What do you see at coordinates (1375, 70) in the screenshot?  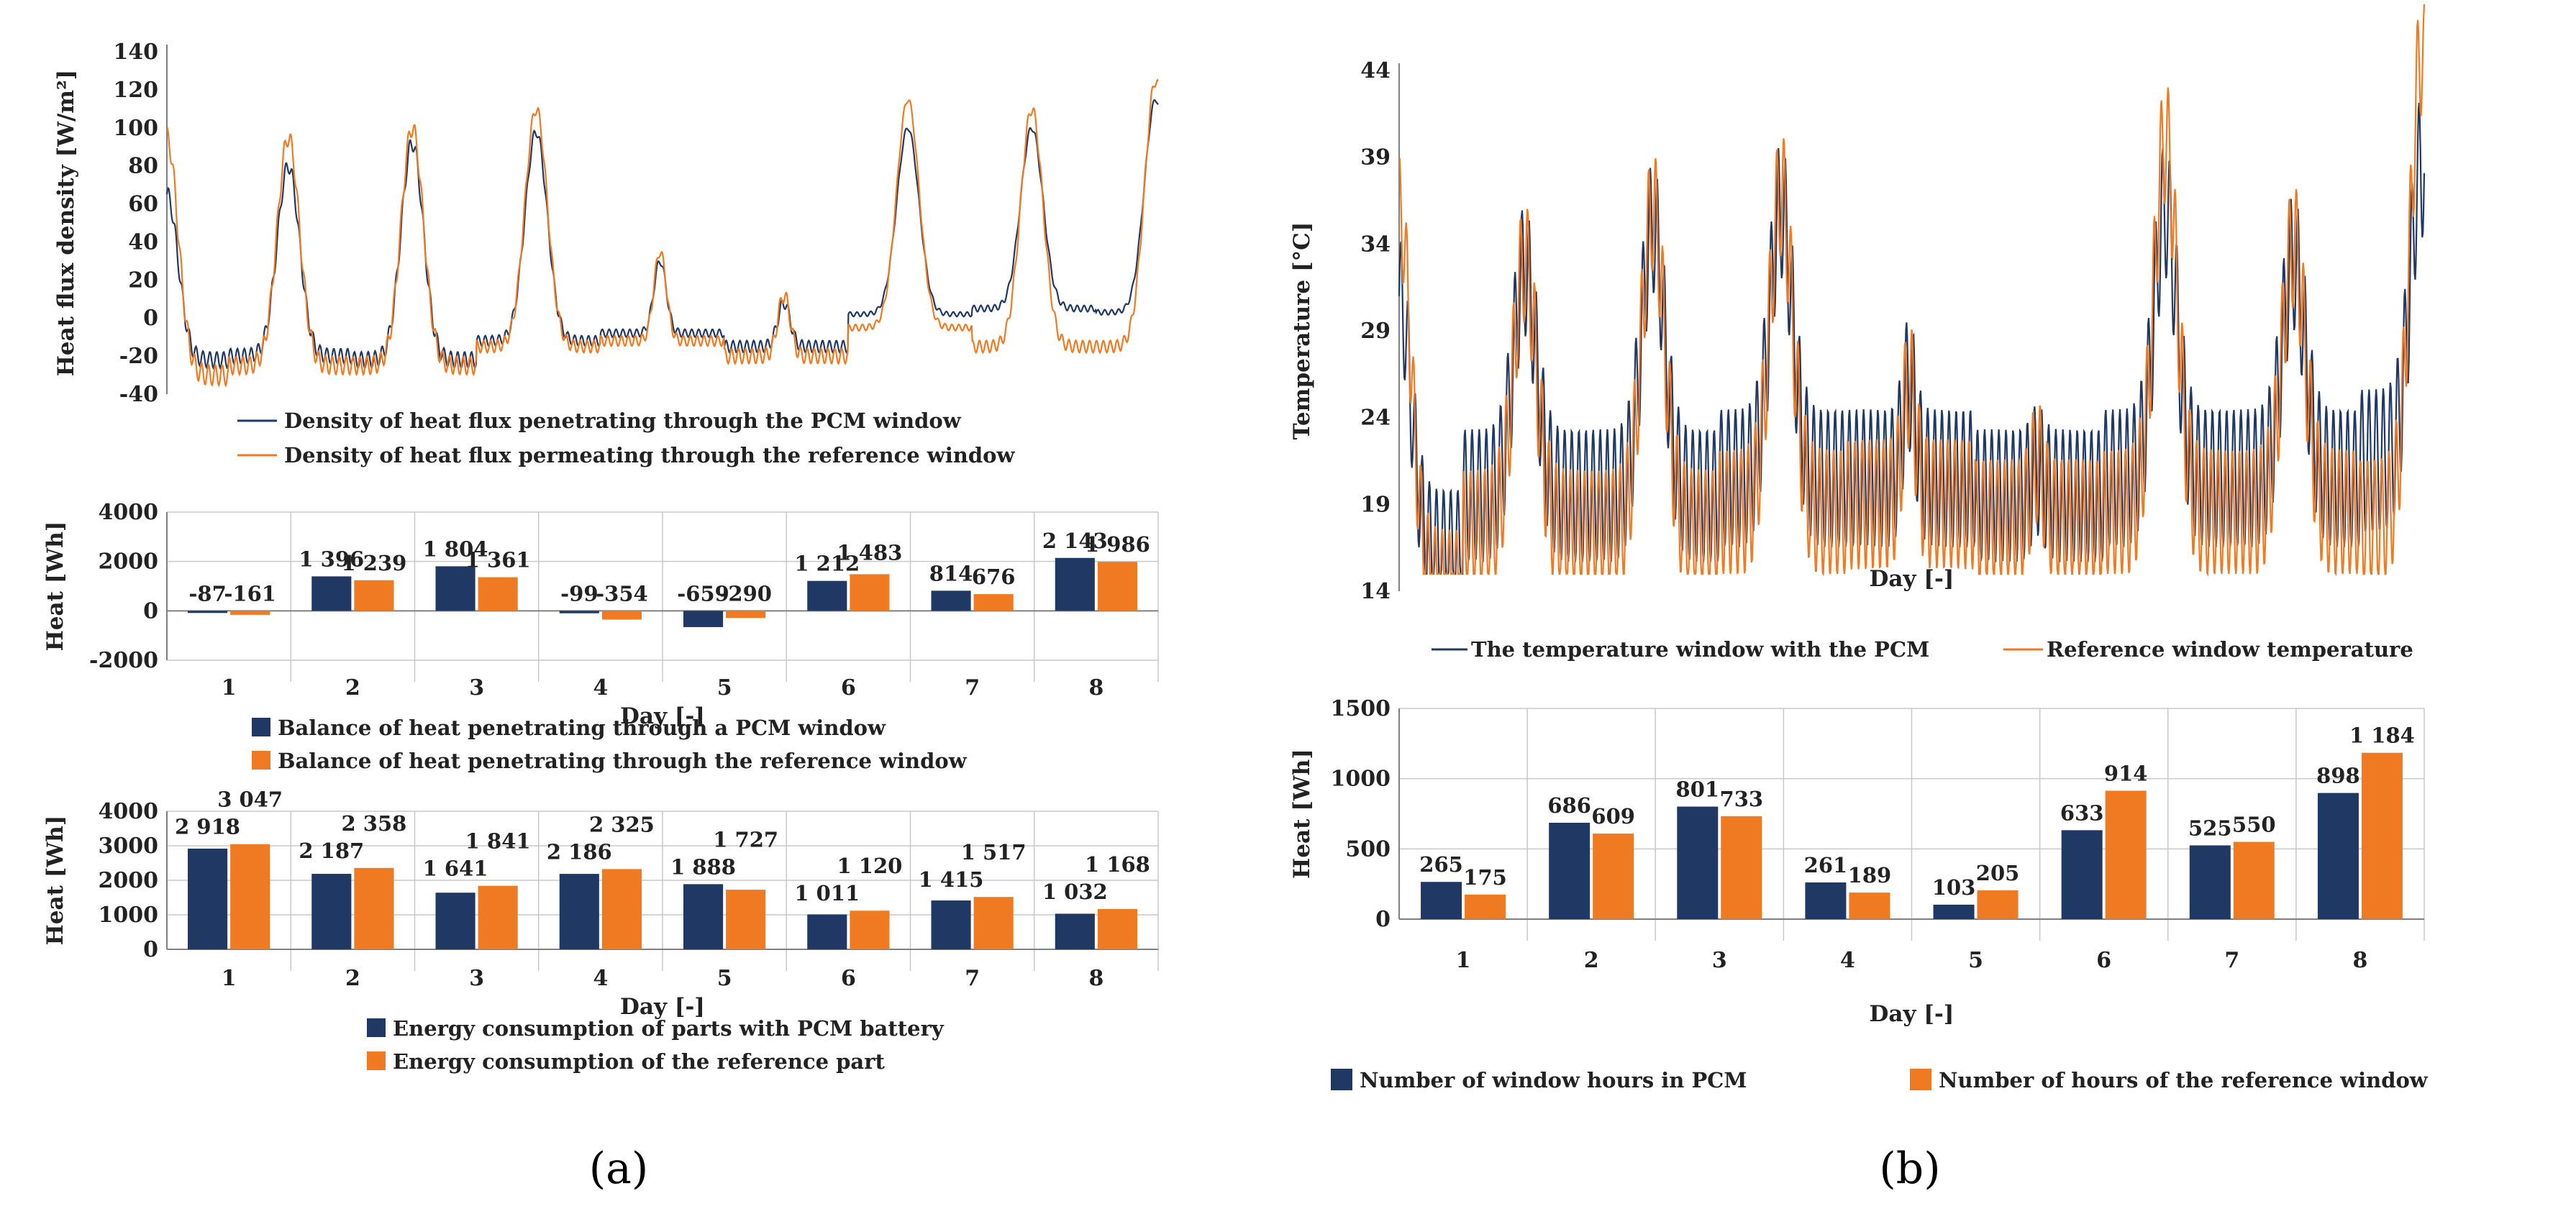 I see `b1-ytick-6: 44` at bounding box center [1375, 70].